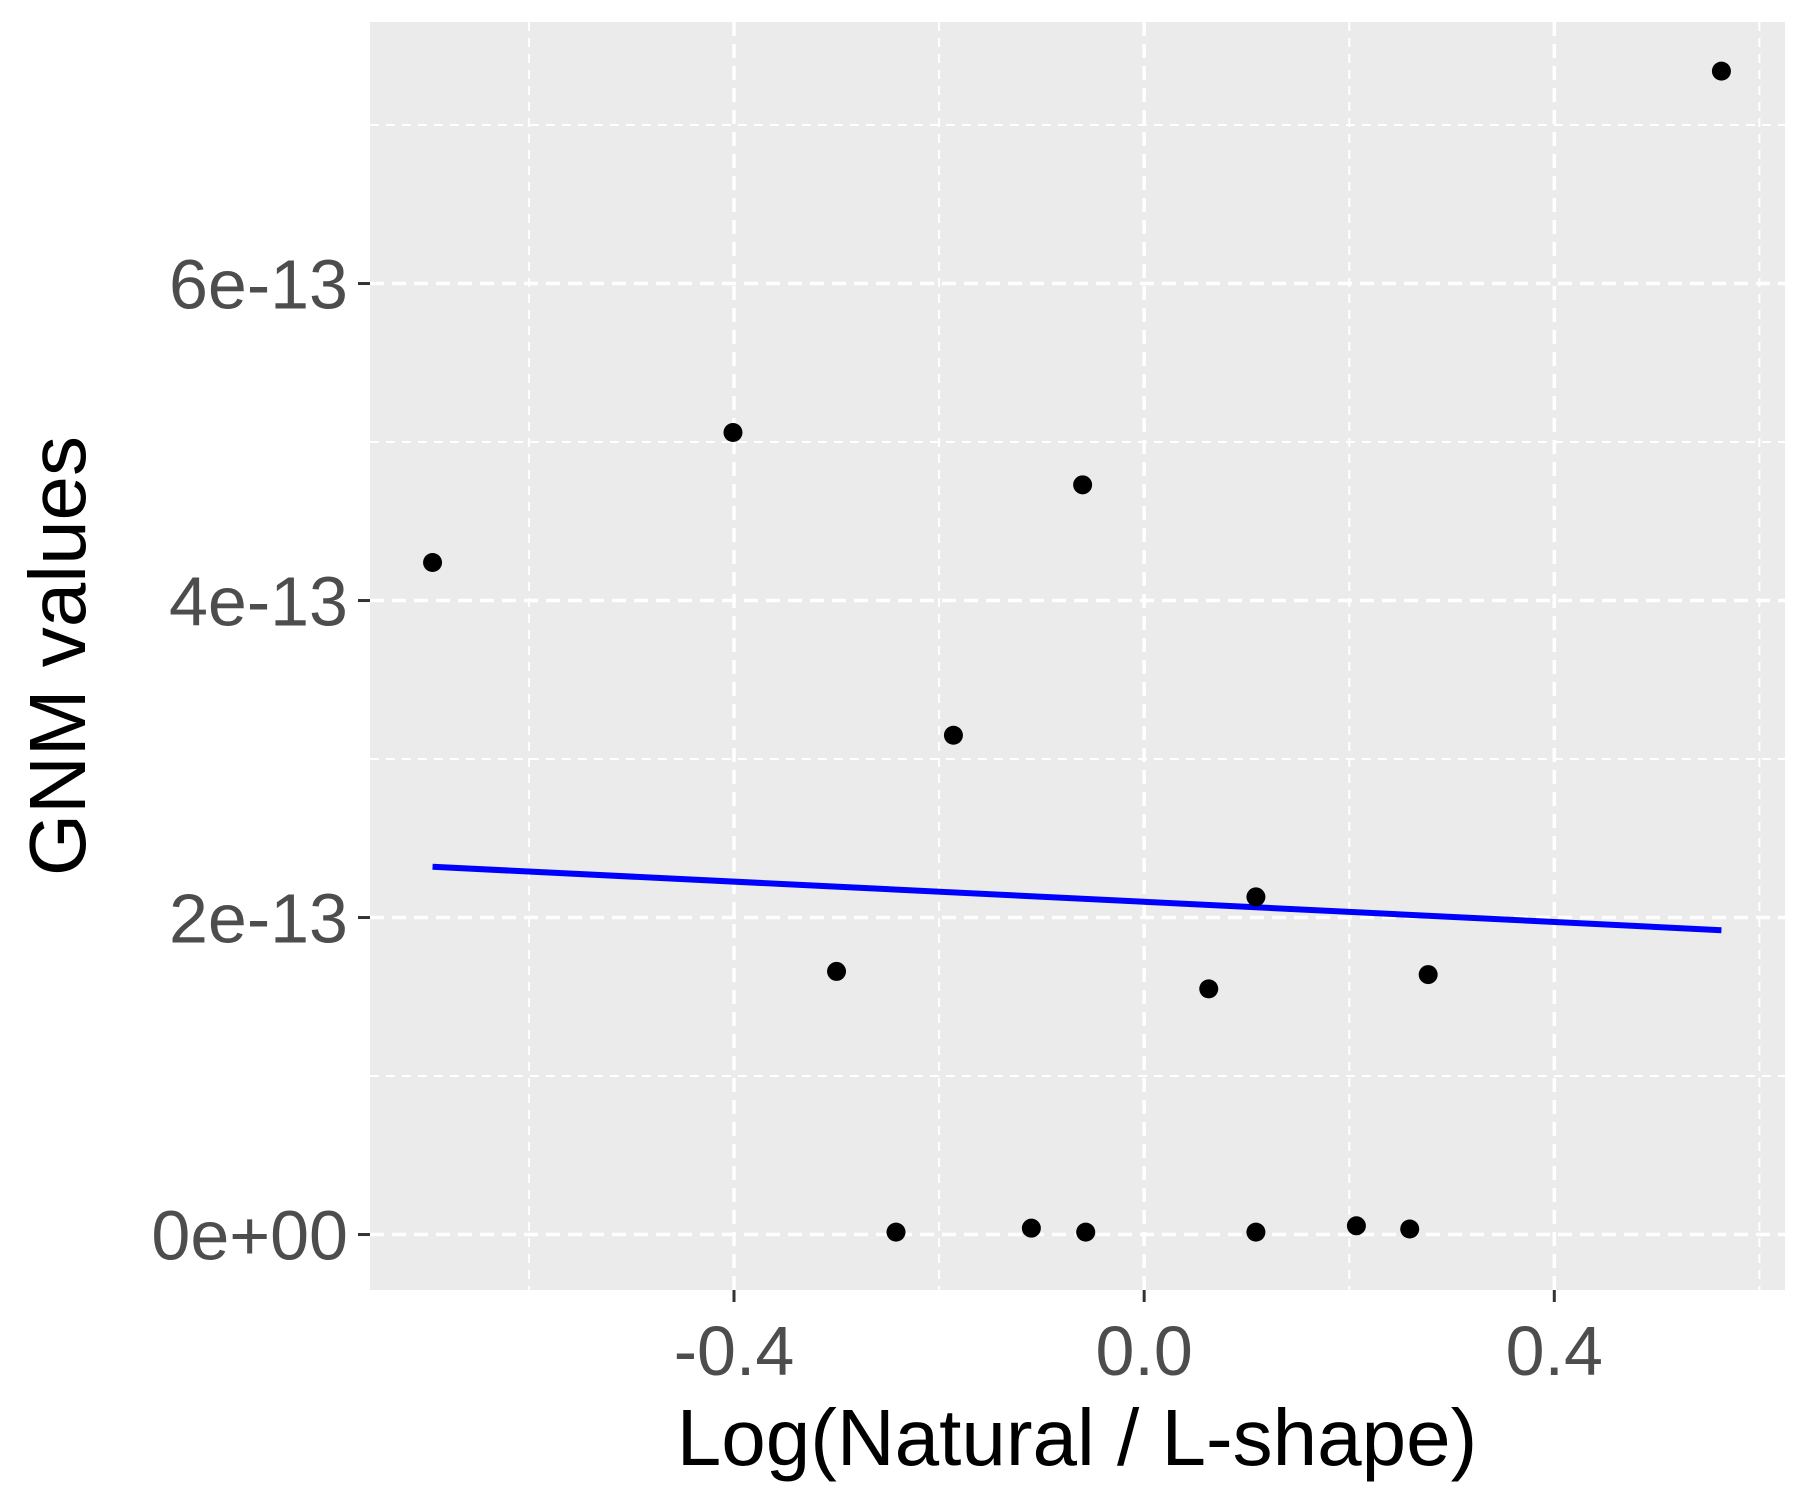 This screenshot has height=1500, width=1800. What do you see at coordinates (249, 1236) in the screenshot?
I see `y-tick-label: 0e+00` at bounding box center [249, 1236].